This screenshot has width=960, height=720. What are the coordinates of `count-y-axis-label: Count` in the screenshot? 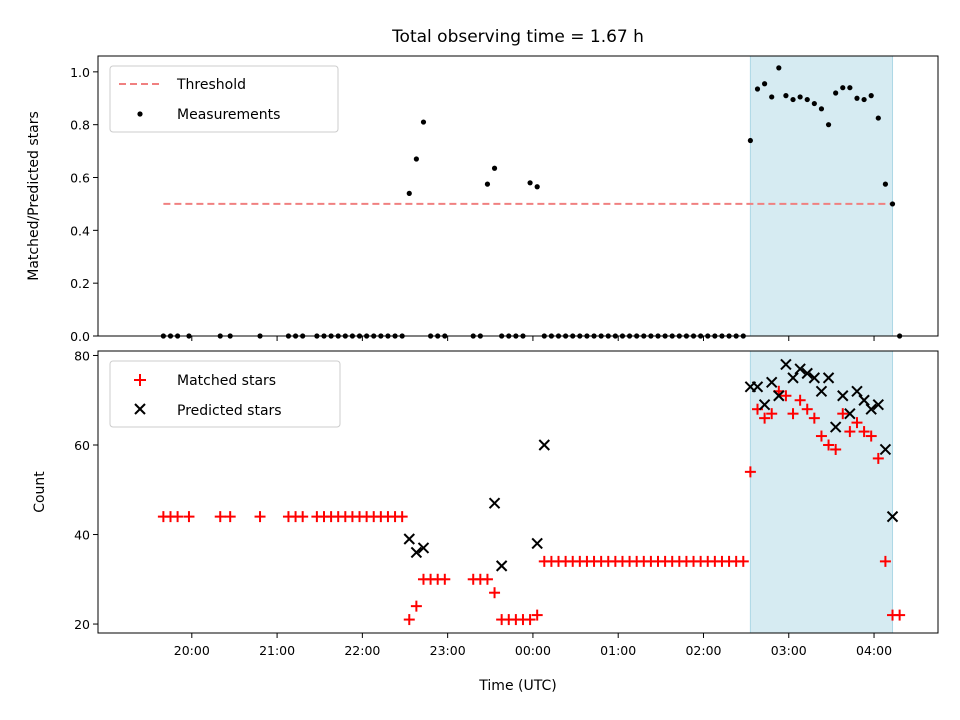 It's located at (40, 492).